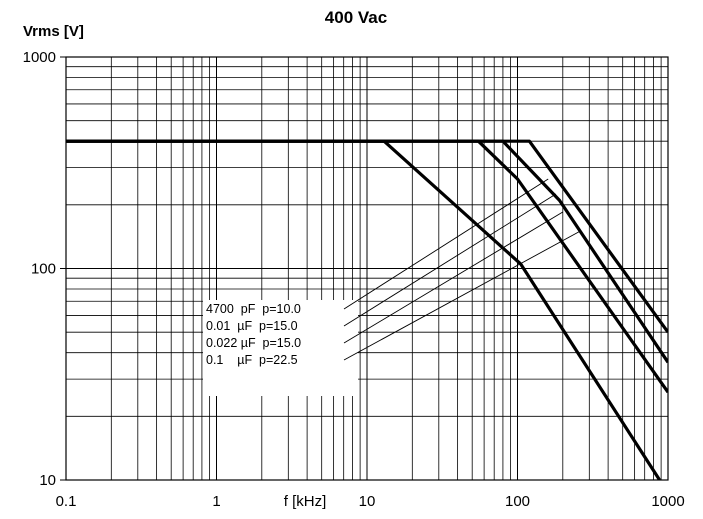  What do you see at coordinates (253, 343) in the screenshot?
I see `legend-entry-3: 0.022 µF p=15.0` at bounding box center [253, 343].